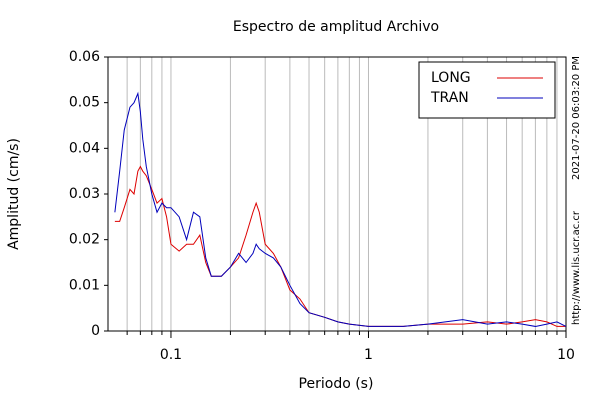 The height and width of the screenshot is (400, 600). Describe the element at coordinates (576, 267) in the screenshot. I see `source-url: http://www.lis.ucr.ac.cr` at that location.